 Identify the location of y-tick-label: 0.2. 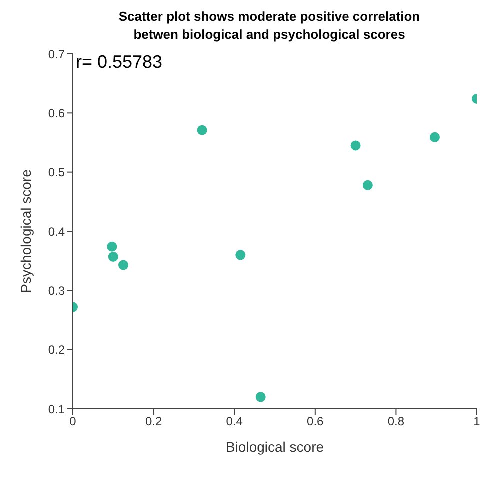
(57, 350).